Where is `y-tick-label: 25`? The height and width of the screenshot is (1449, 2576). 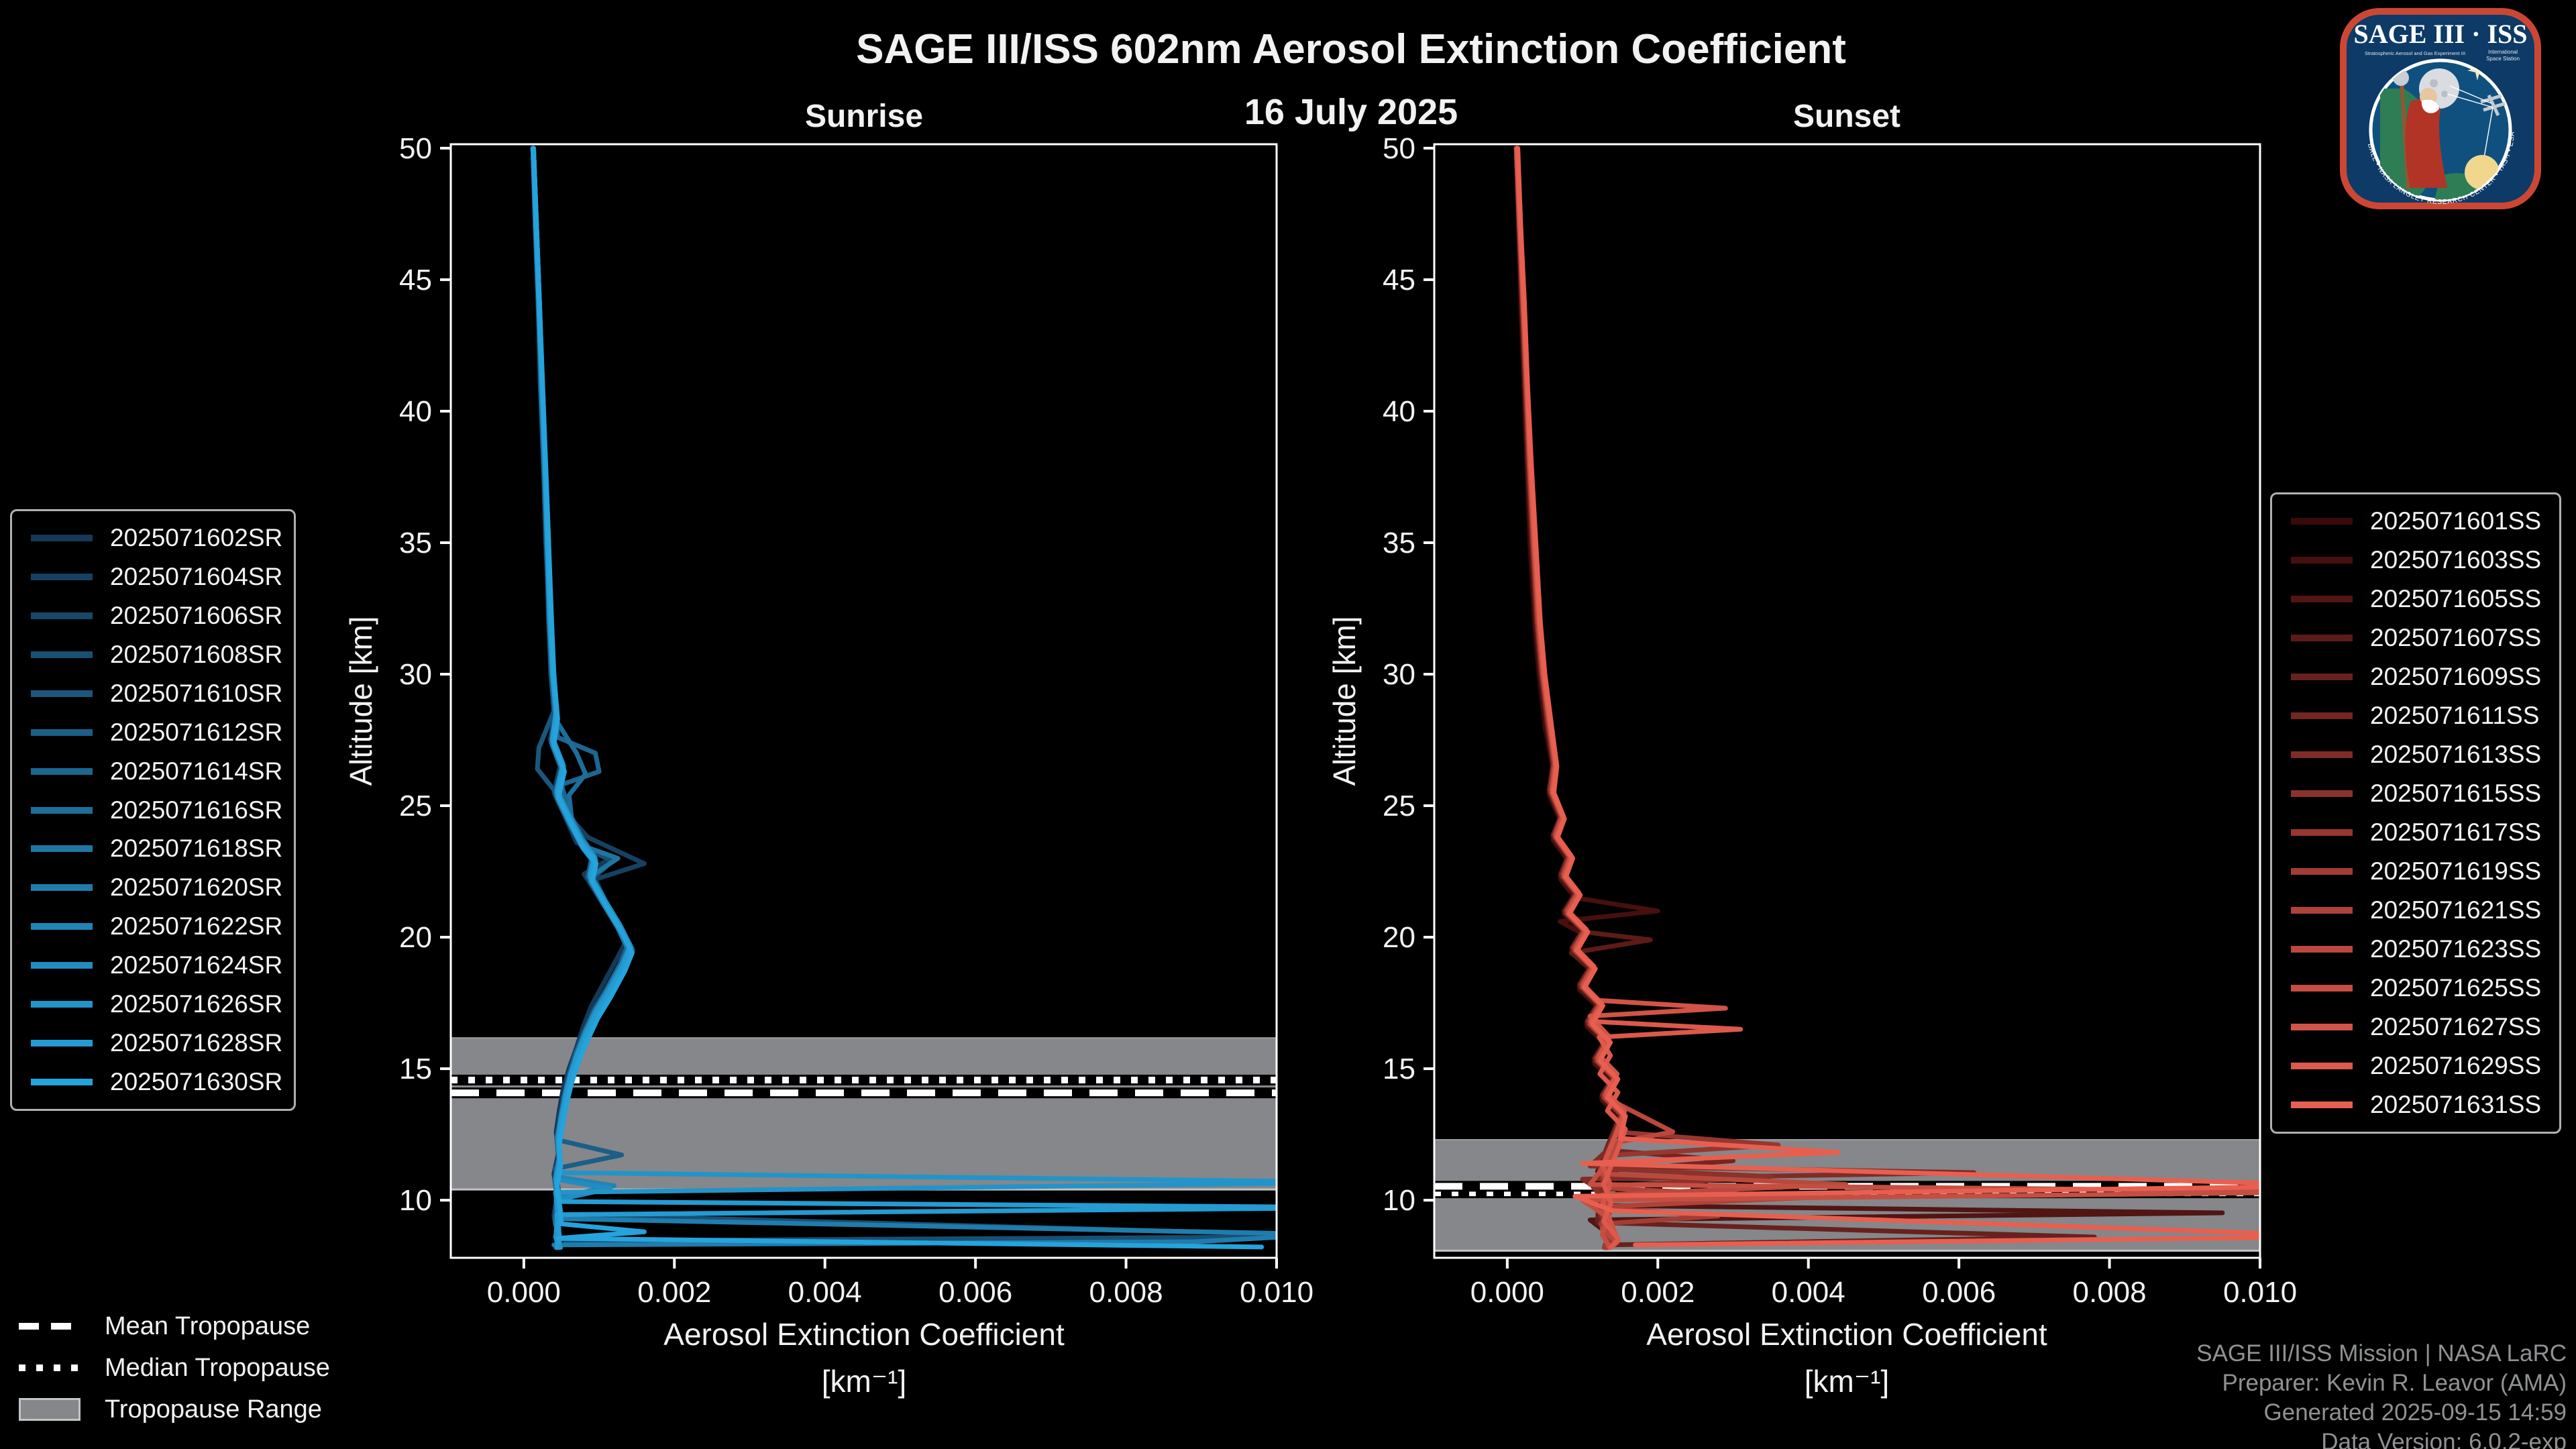
y-tick-label: 25 is located at coordinates (1399, 806).